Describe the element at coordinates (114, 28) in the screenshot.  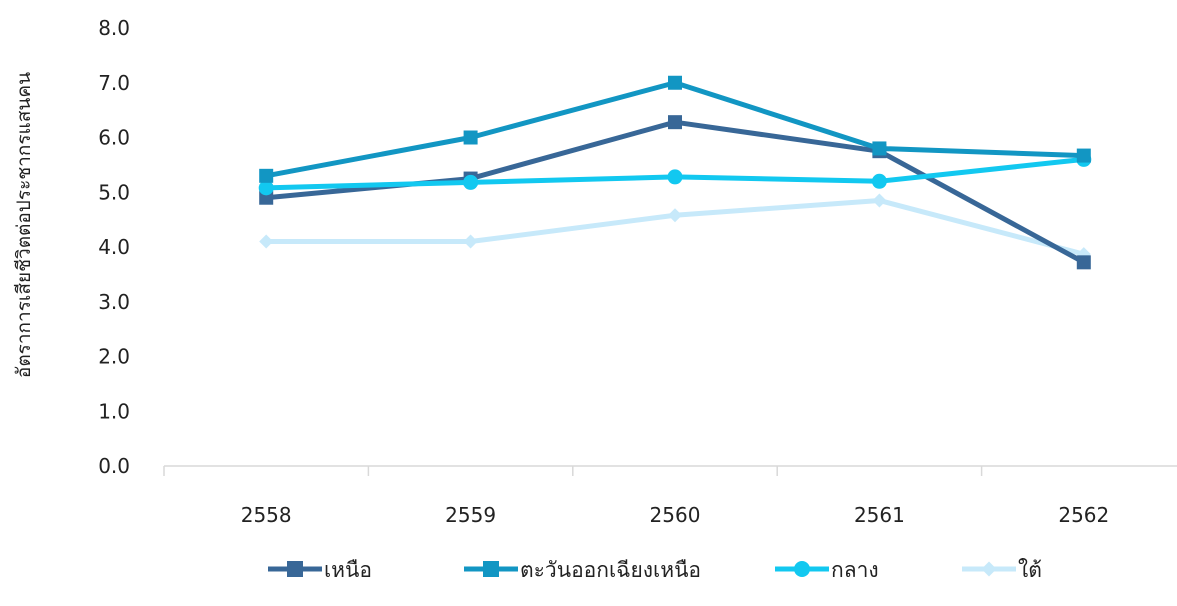
I see `y-tick-label: 8.0` at that location.